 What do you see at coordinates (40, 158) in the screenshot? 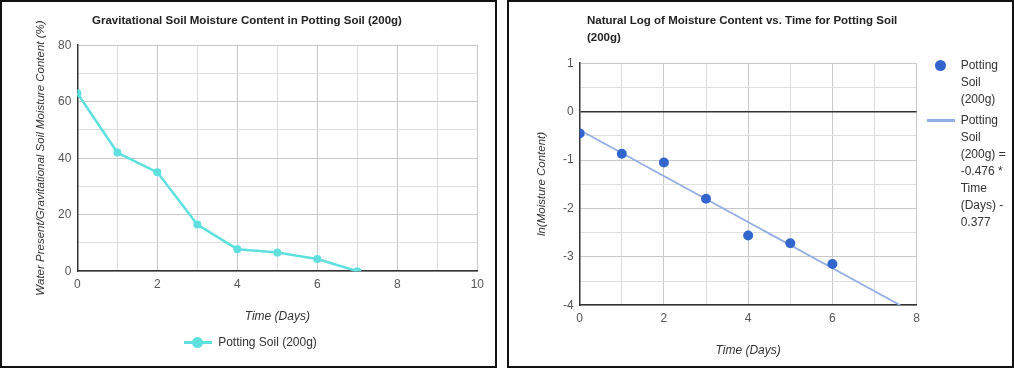
I see `y-axis-title: Water Present/Gravitational Soil Moisture Content (%)` at bounding box center [40, 158].